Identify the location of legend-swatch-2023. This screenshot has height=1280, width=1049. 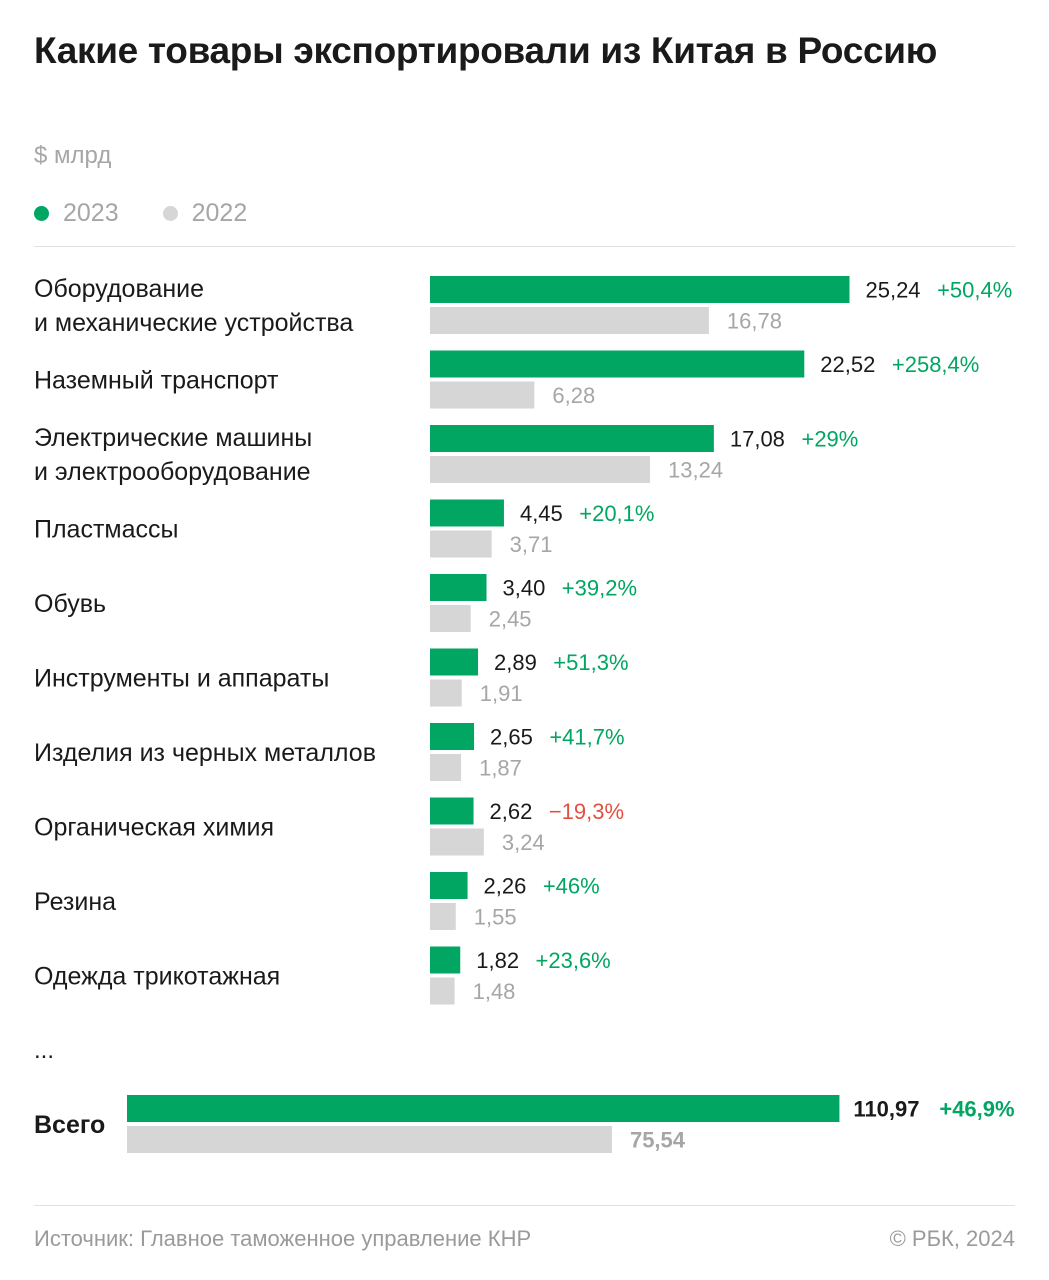
(41, 213).